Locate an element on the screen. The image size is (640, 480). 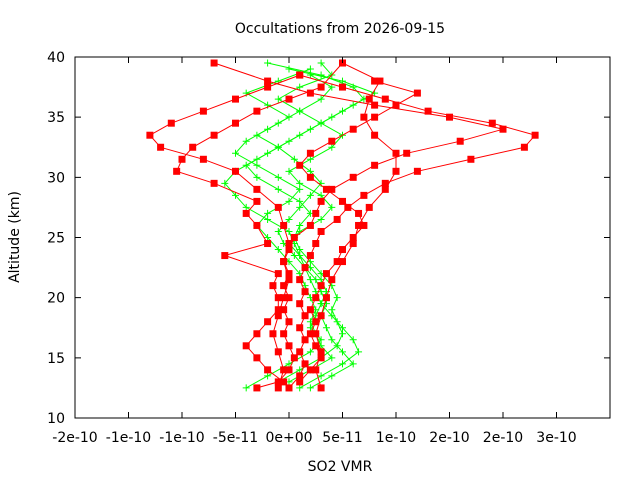
x-tick-label: 0e+00 is located at coordinates (288, 438).